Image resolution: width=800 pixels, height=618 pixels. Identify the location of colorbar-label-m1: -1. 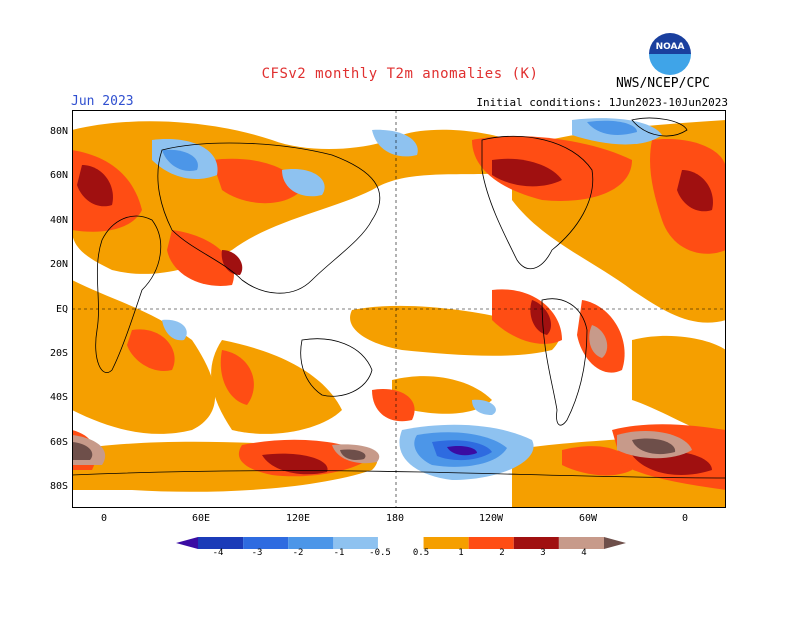
(339, 553).